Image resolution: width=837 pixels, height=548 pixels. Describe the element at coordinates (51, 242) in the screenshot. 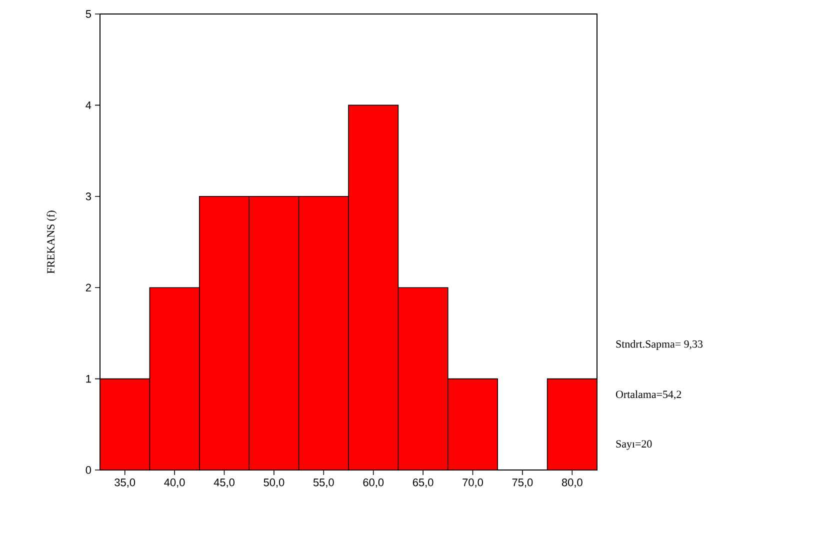

I see `y-axis-title: FREKANS (f)` at that location.